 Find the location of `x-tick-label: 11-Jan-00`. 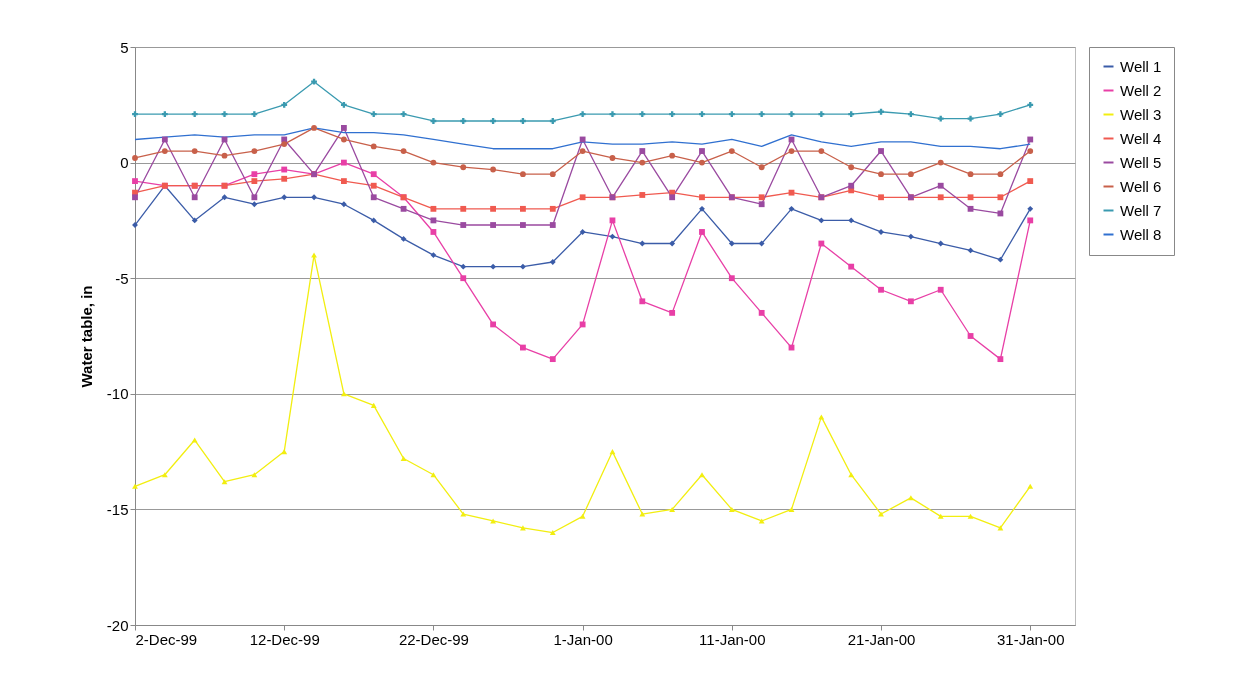

x-tick-label: 11-Jan-00 is located at coordinates (732, 639).